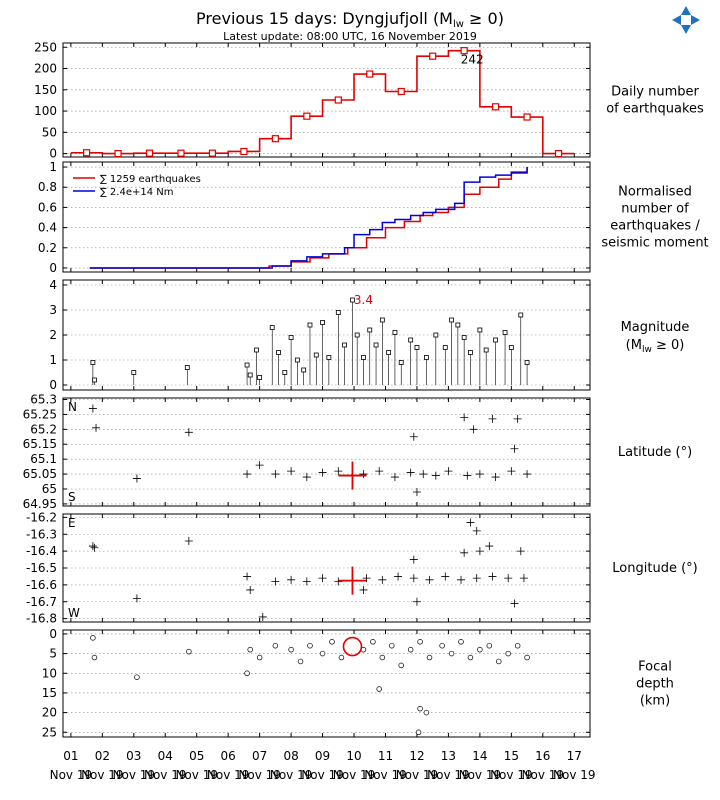 Image resolution: width=720 pixels, height=800 pixels. What do you see at coordinates (72, 523) in the screenshot?
I see `corner-label-top: E` at bounding box center [72, 523].